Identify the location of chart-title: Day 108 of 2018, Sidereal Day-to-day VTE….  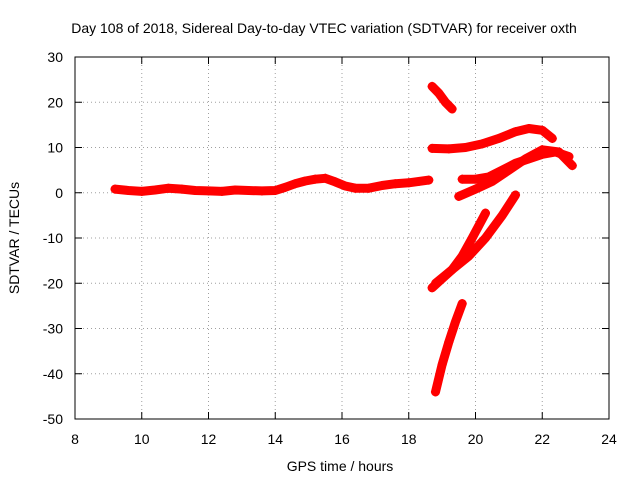
(324, 28).